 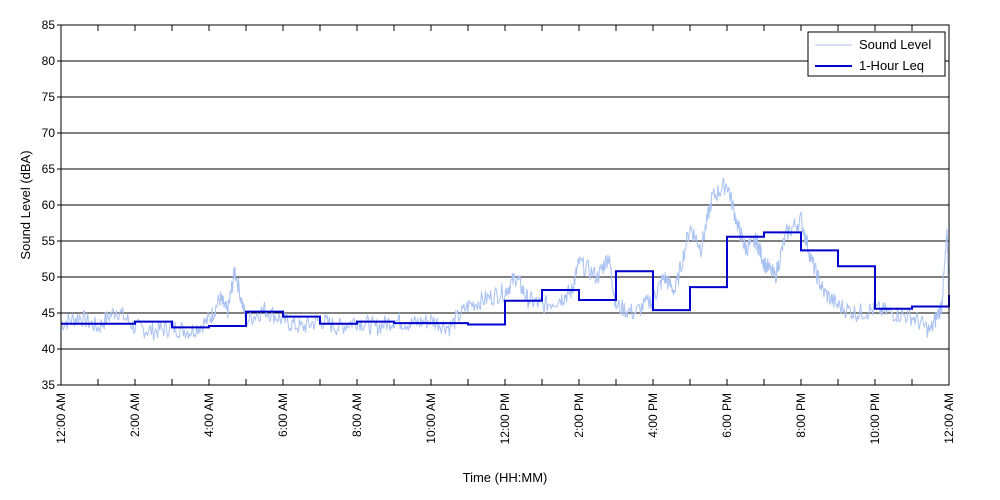 I want to click on y-tick-label: 45, so click(x=49, y=313).